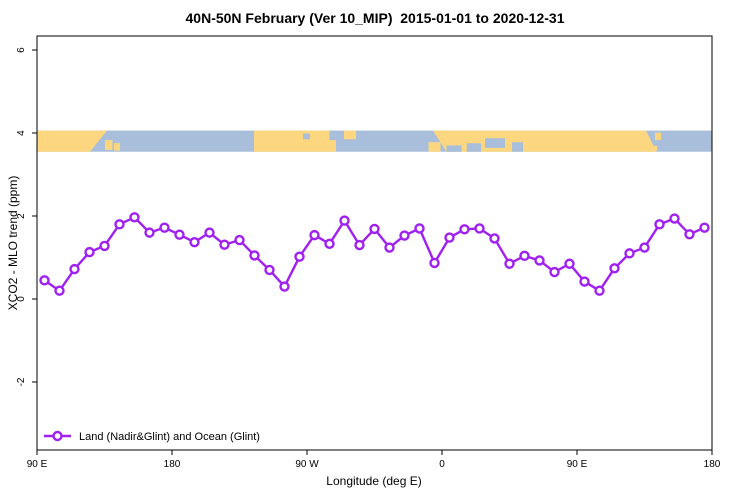  I want to click on map-water-black-sea, so click(495, 143).